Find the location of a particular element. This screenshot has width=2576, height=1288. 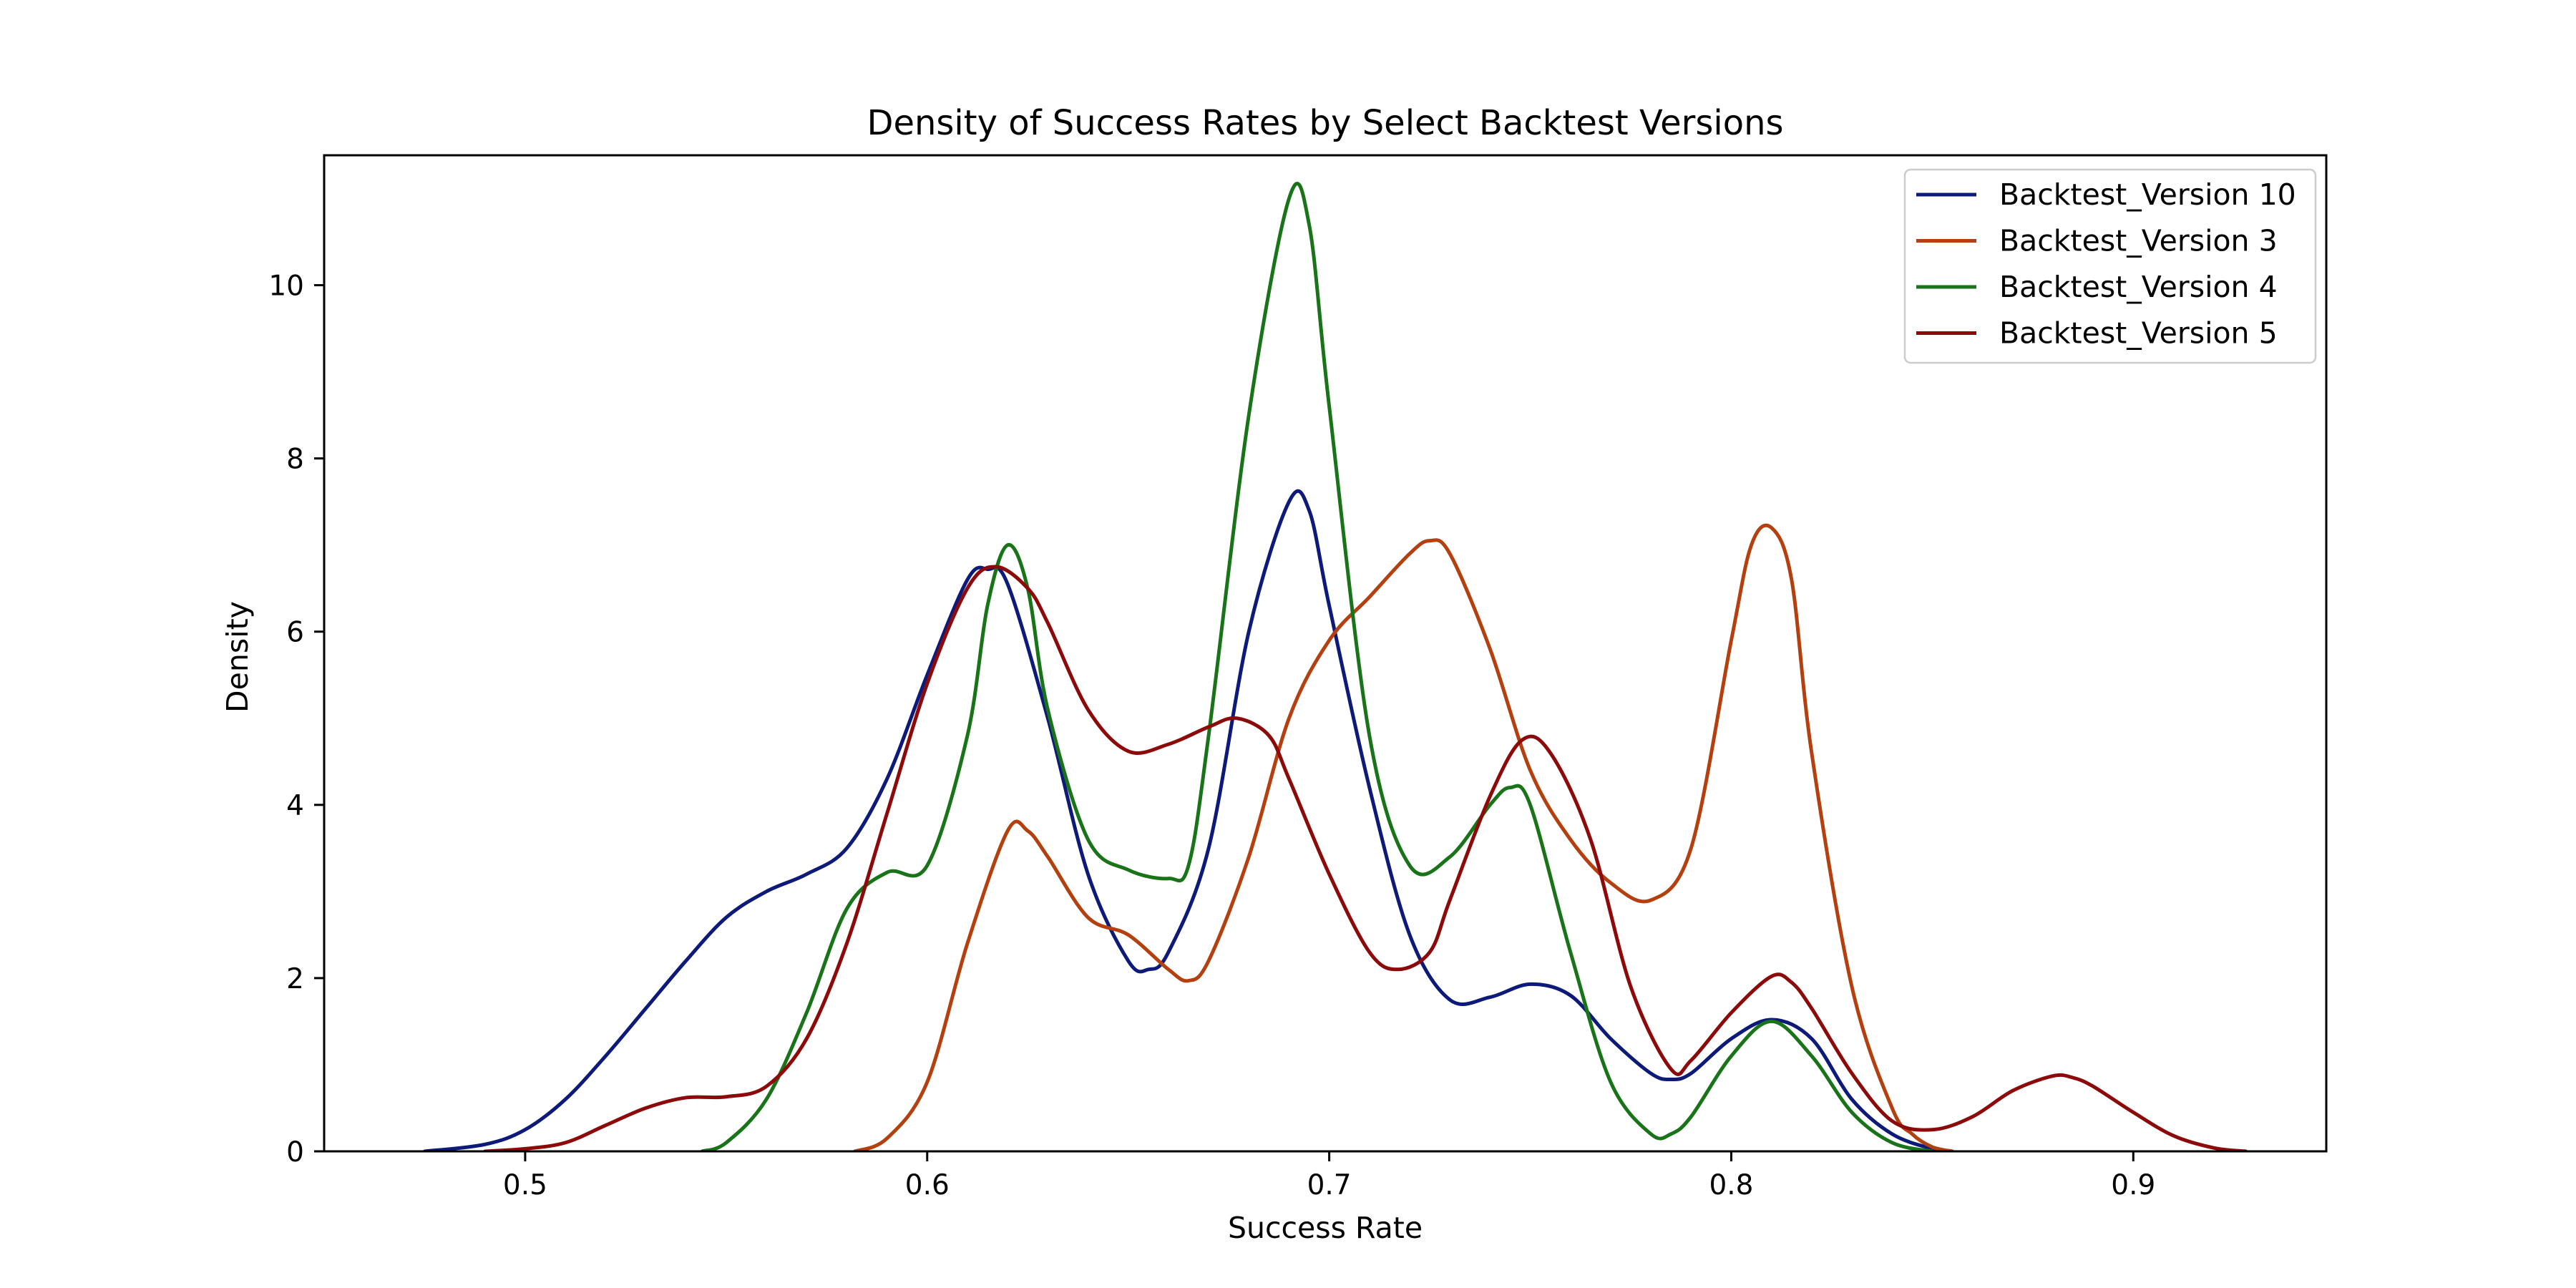

x-tick-label: 0.7 is located at coordinates (1329, 1185).